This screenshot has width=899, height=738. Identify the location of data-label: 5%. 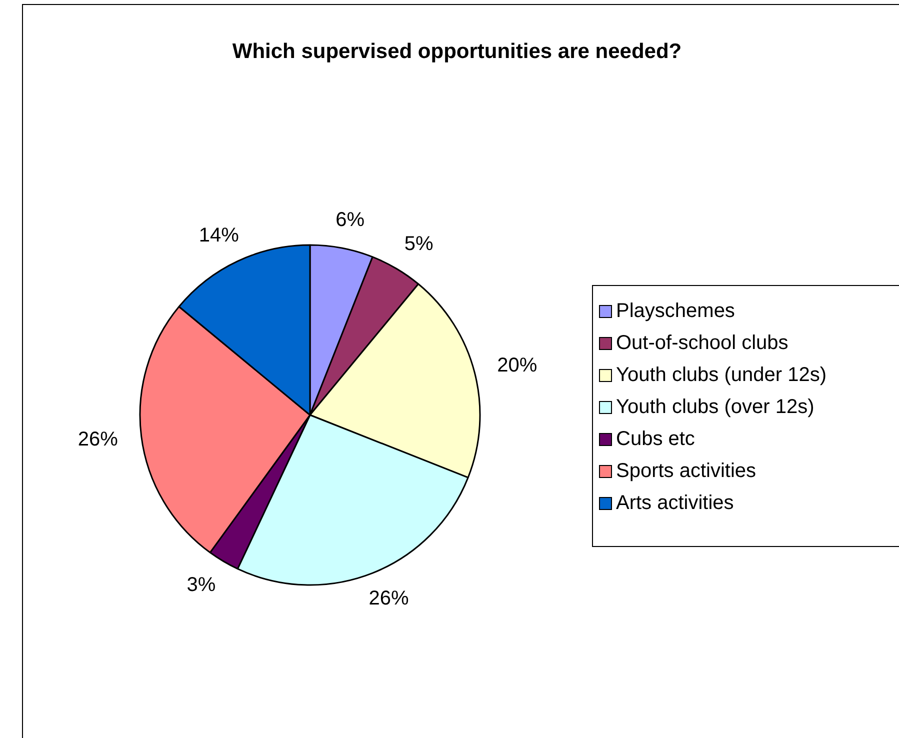
(419, 244).